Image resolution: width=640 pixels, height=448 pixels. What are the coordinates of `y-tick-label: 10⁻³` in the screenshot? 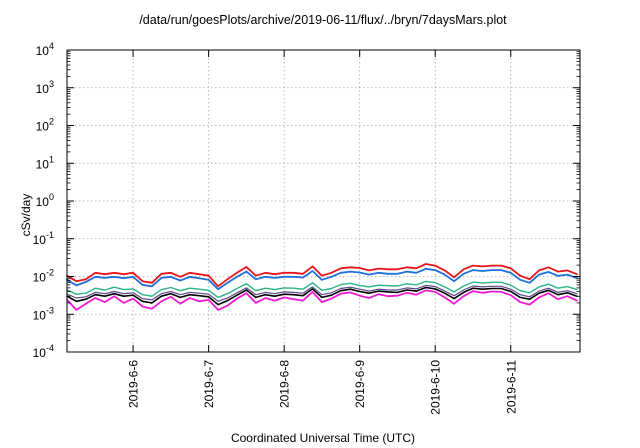 It's located at (43, 313).